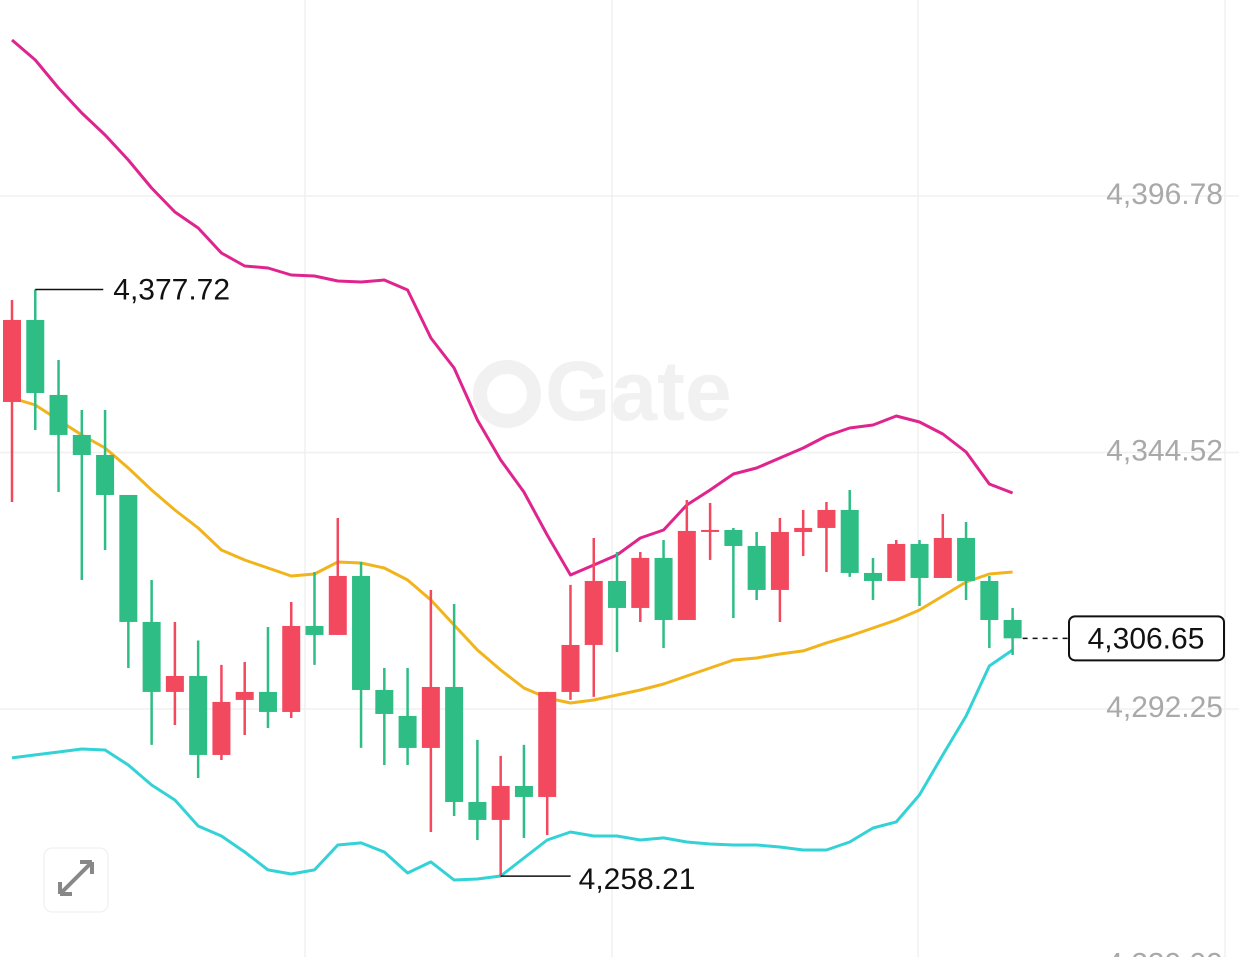 Image resolution: width=1239 pixels, height=957 pixels. I want to click on low-label: 4,258.21, so click(637, 879).